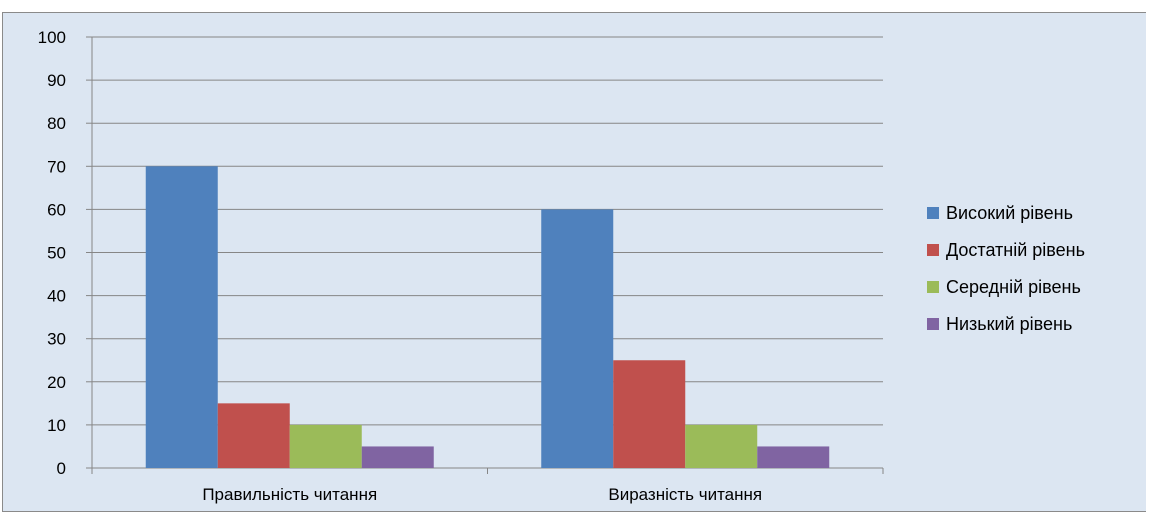 This screenshot has height=514, width=1150. I want to click on legend-label-2: Достатній рівень, so click(1015, 250).